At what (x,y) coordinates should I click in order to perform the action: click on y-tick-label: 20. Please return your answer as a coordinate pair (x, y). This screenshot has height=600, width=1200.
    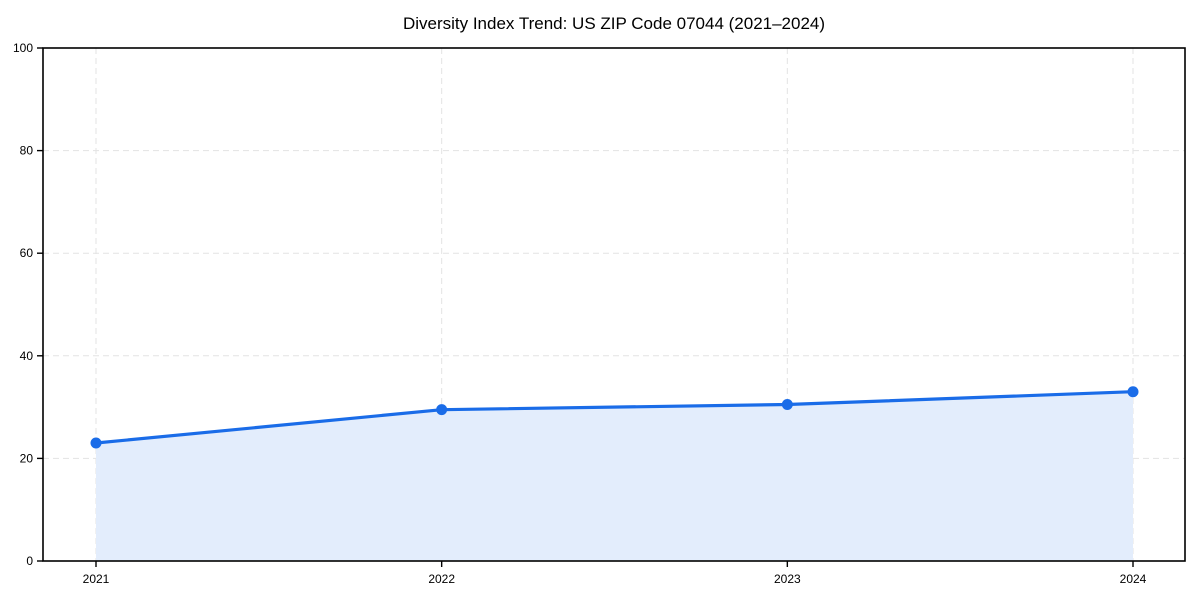
    Looking at the image, I should click on (27, 458).